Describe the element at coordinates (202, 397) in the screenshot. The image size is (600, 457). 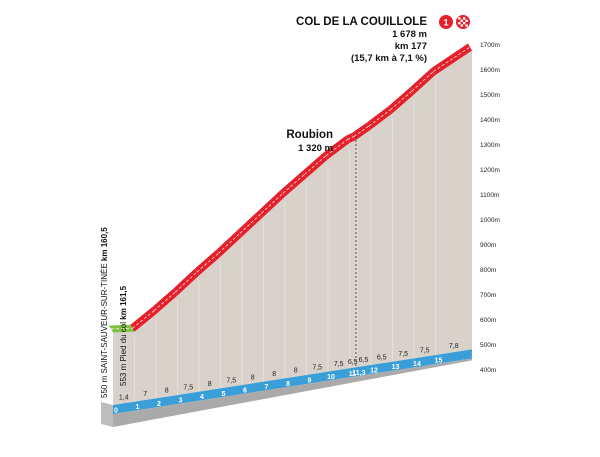
I see `km-label: 4` at that location.